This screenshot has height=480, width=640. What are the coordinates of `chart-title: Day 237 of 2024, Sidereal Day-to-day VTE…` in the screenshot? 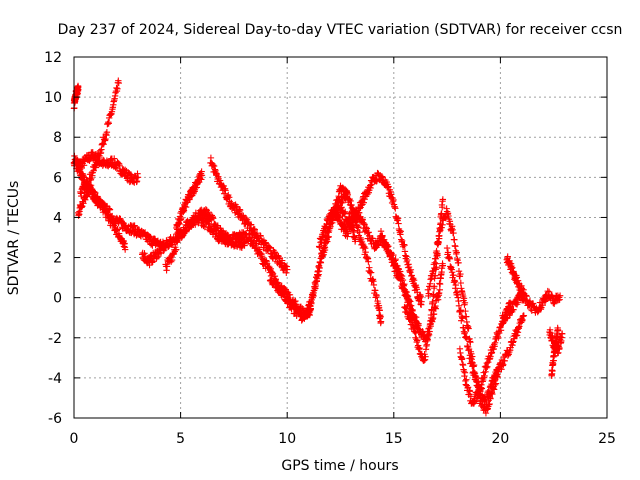 It's located at (340, 30).